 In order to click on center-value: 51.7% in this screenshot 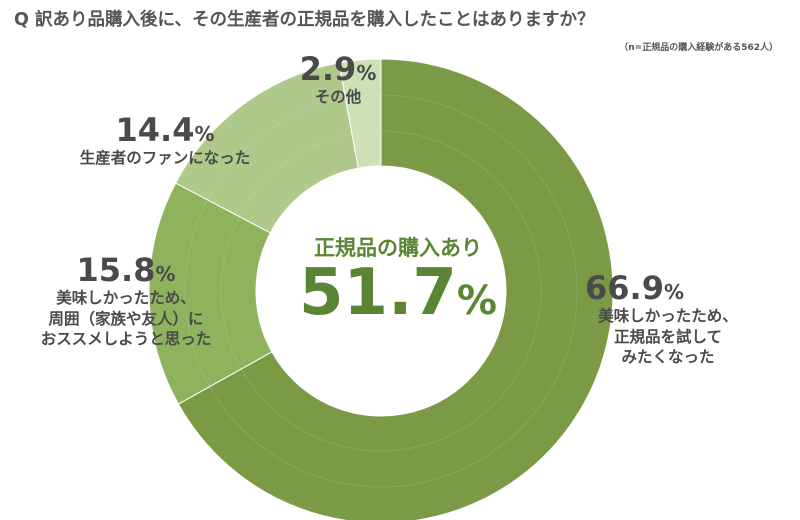, I will do `click(398, 293)`.